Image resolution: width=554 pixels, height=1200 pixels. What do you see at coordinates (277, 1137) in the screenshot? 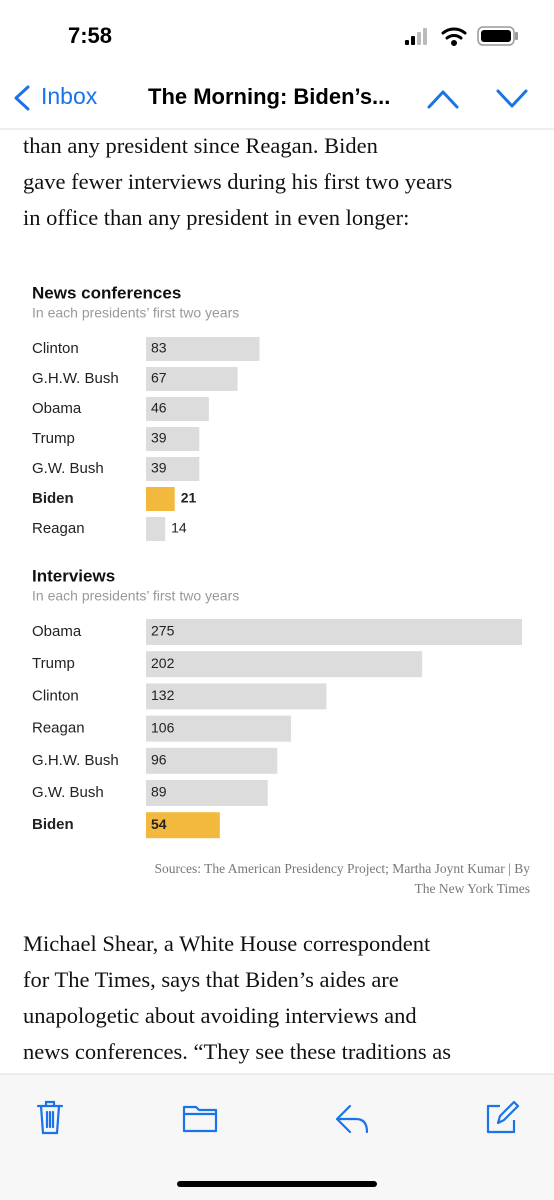
I see `toolbar` at bounding box center [277, 1137].